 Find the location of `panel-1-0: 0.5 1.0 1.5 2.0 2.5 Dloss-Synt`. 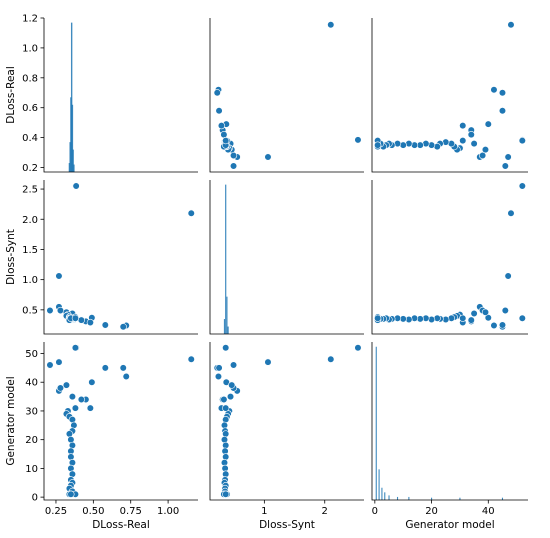

panel-1-0: 0.5 1.0 1.5 2.0 2.5 Dloss-Synt is located at coordinates (101, 257).